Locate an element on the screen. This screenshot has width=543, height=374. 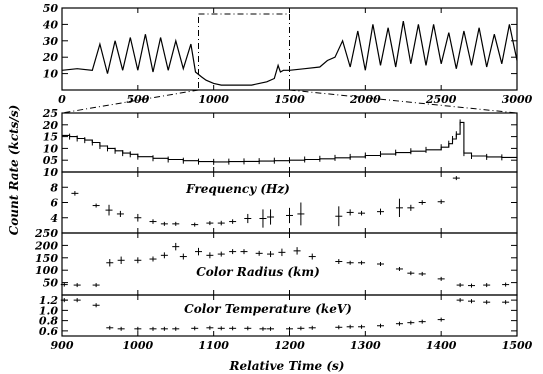
color-radius-ytick-label: 150 is located at coordinates (46, 258).